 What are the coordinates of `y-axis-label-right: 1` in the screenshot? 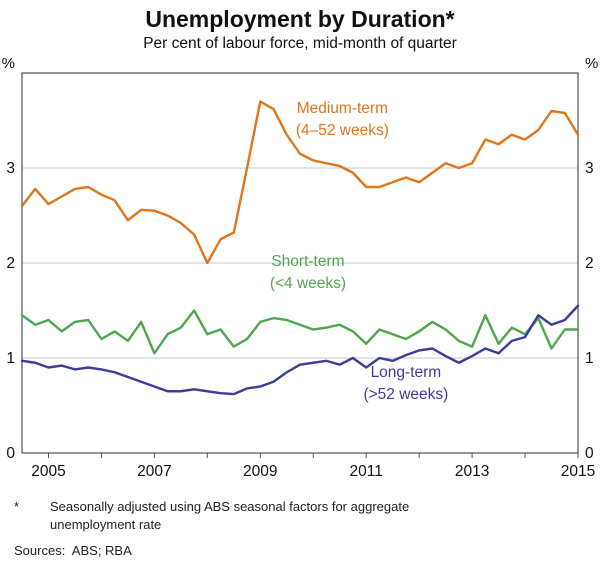 It's located at (589, 358).